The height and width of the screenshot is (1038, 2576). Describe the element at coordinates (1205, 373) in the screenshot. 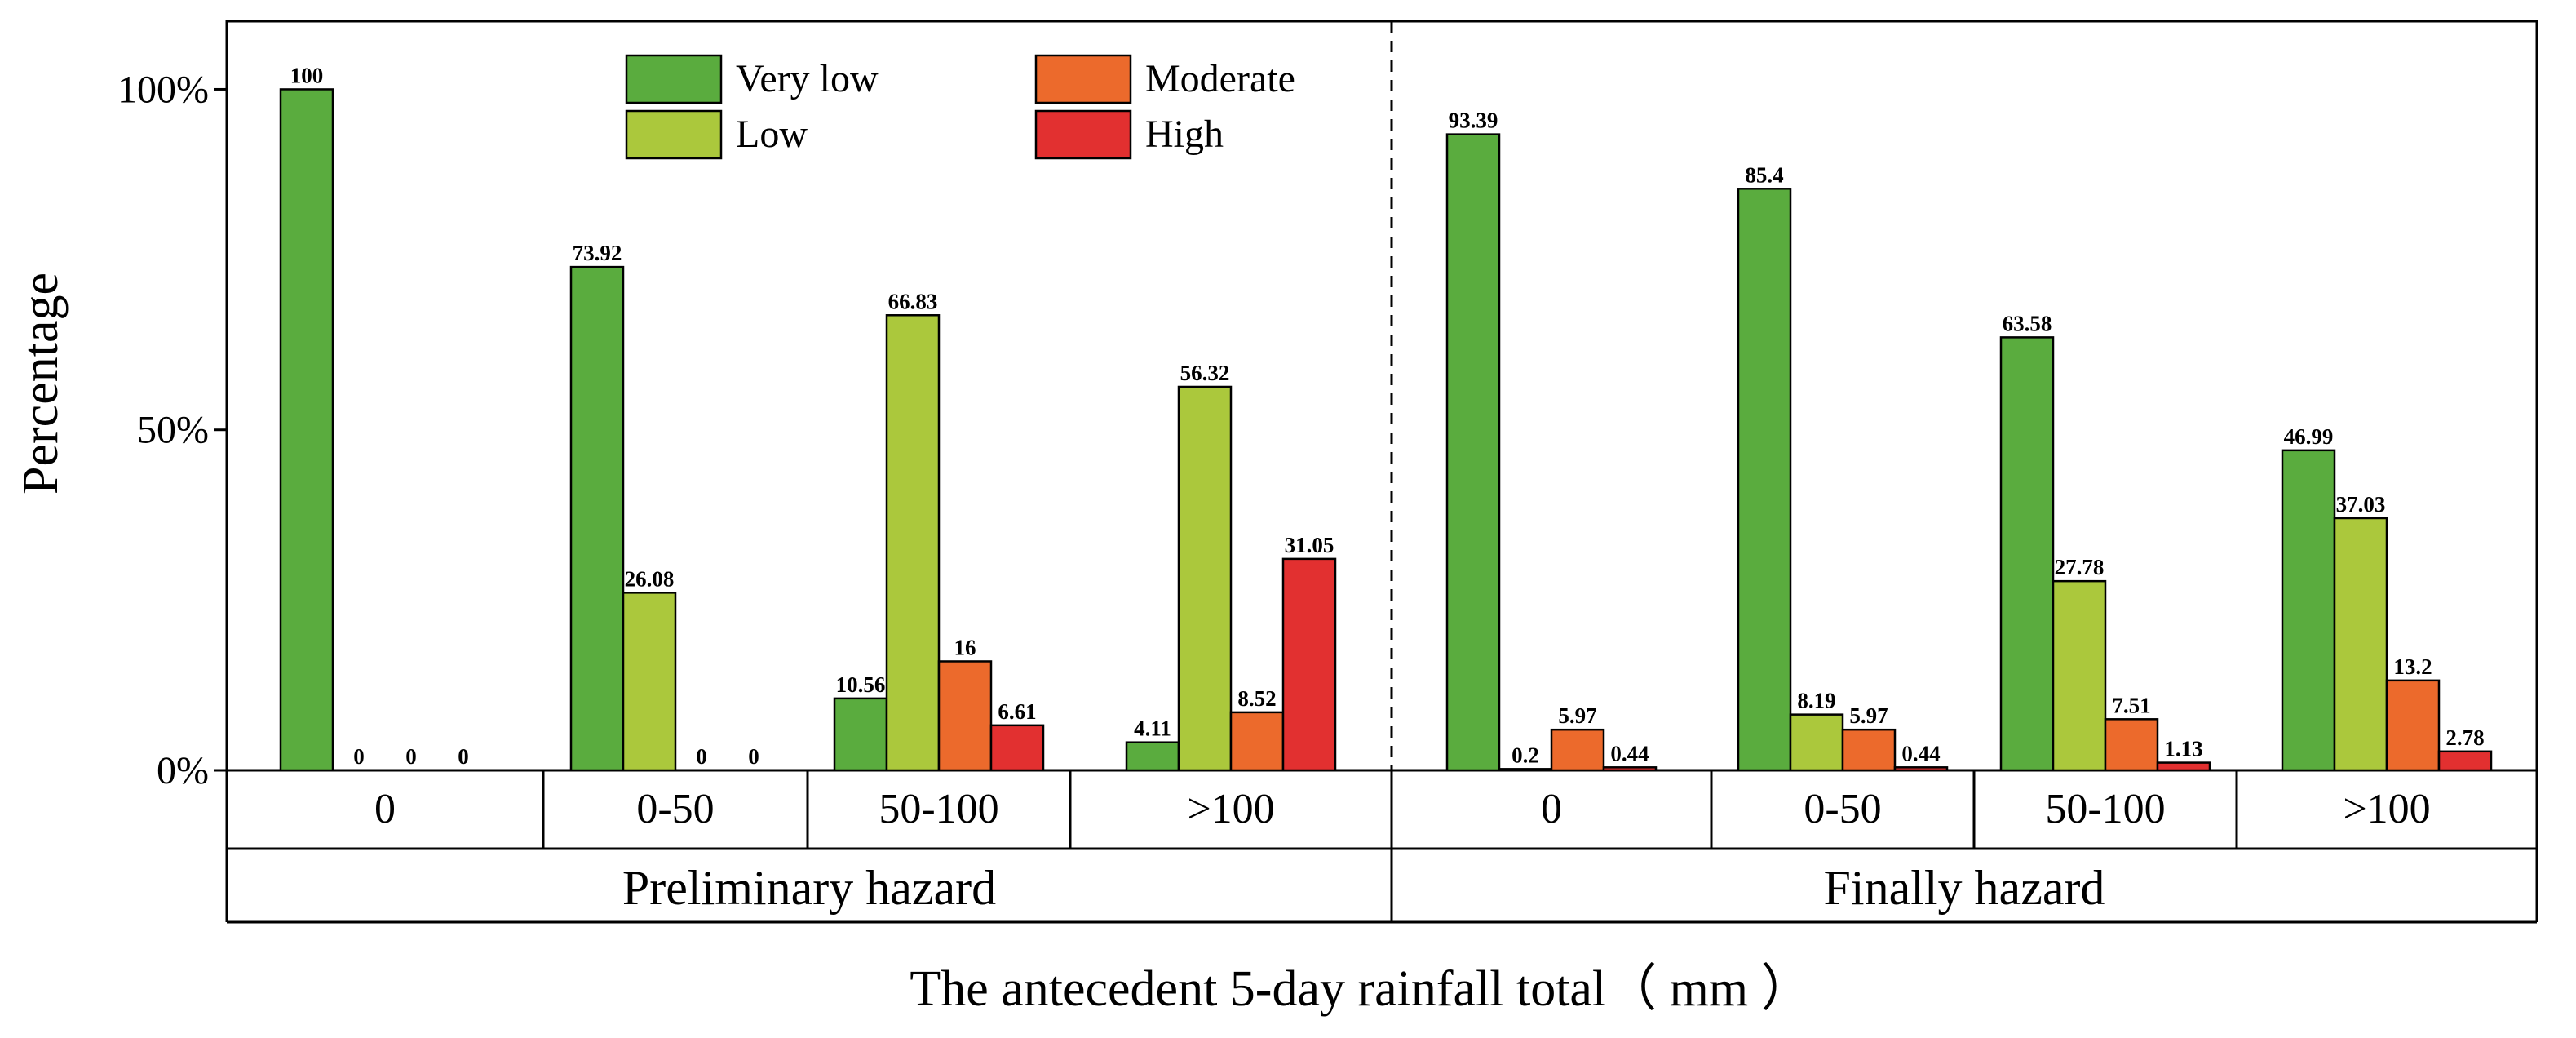

I see `bar-value-label: 56.32` at that location.